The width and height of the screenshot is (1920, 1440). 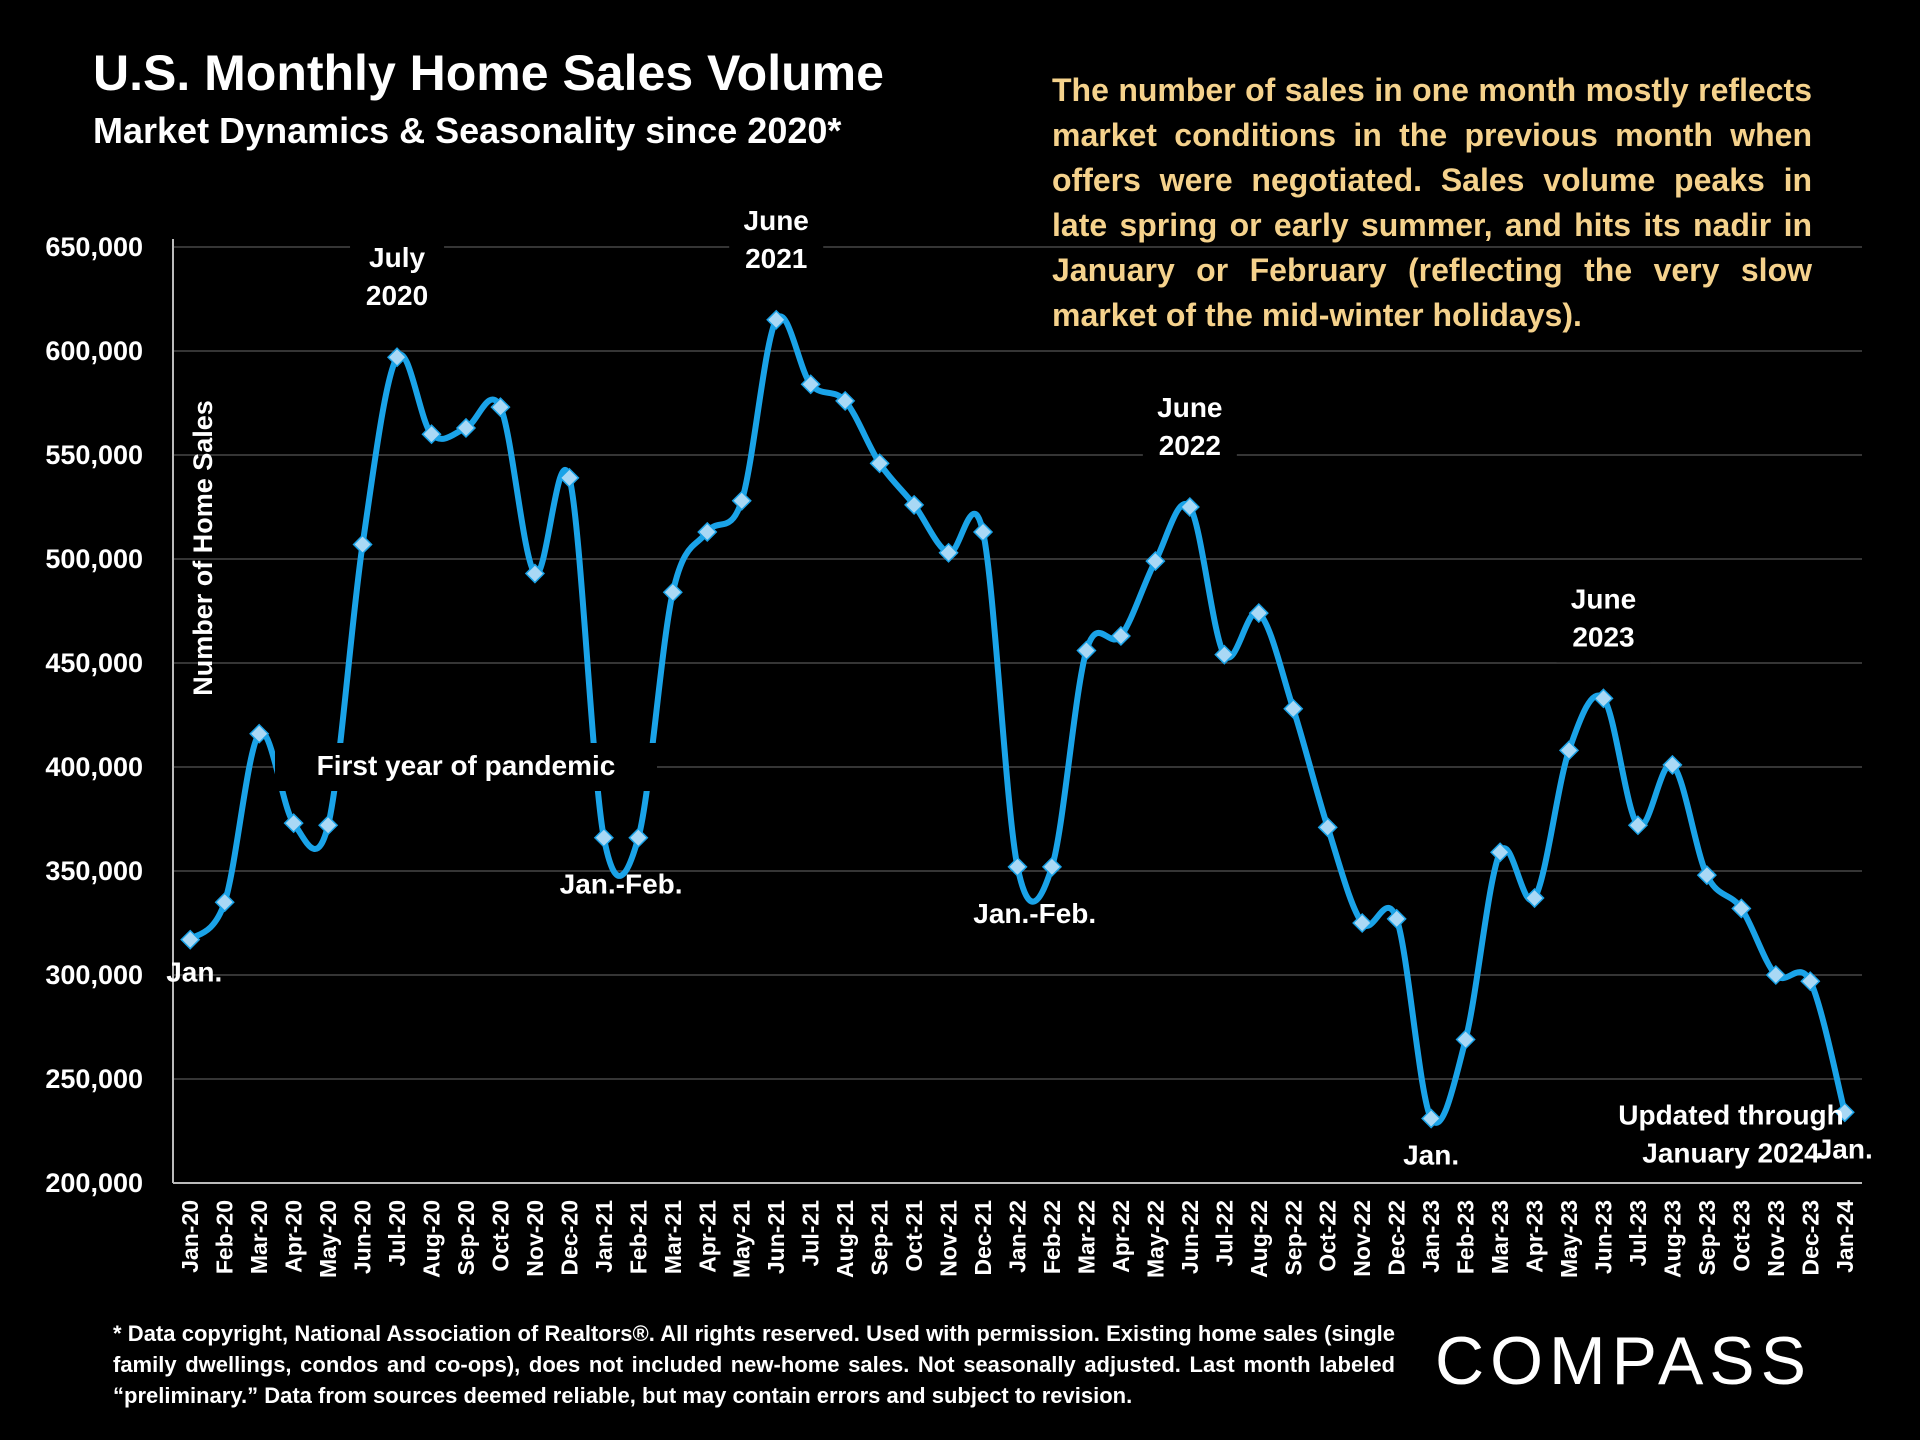 I want to click on x-tick-label: Nov-20, so click(x=535, y=1238).